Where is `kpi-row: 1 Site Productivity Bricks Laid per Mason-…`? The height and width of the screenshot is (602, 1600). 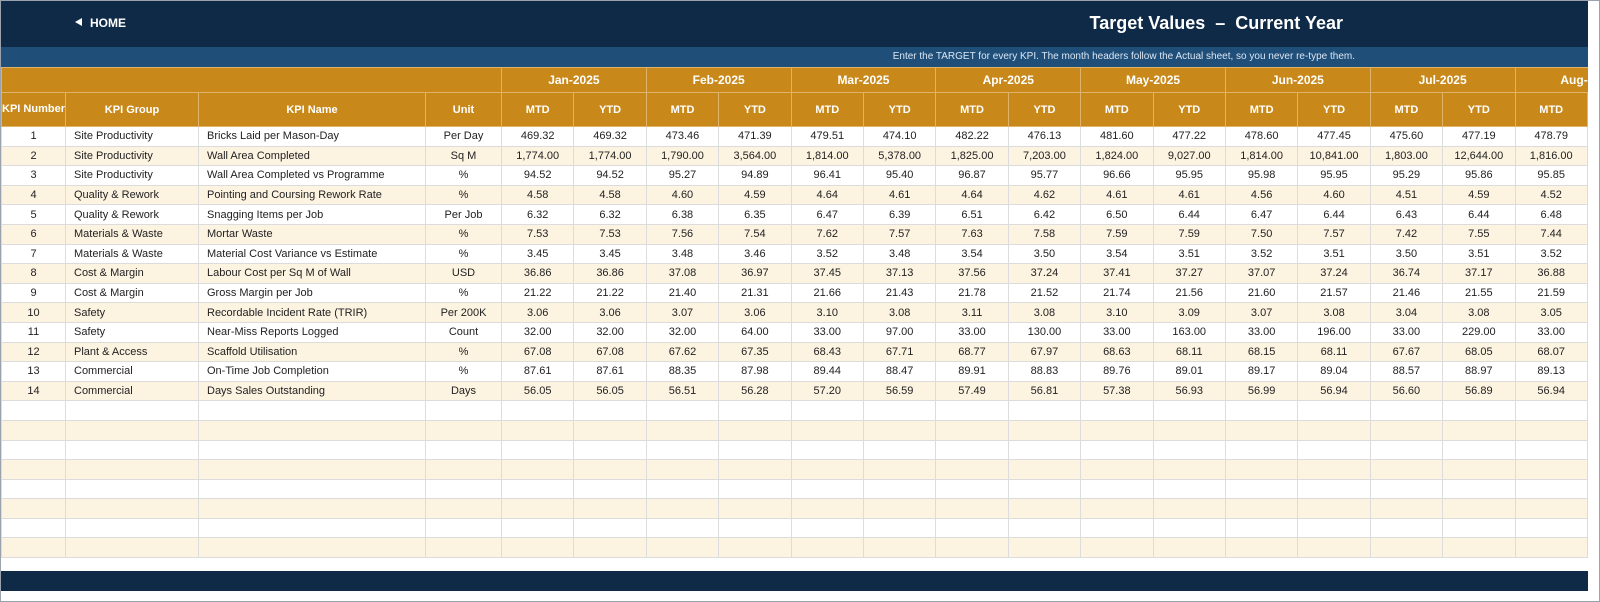 kpi-row: 1 Site Productivity Bricks Laid per Mason-… is located at coordinates (794, 136).